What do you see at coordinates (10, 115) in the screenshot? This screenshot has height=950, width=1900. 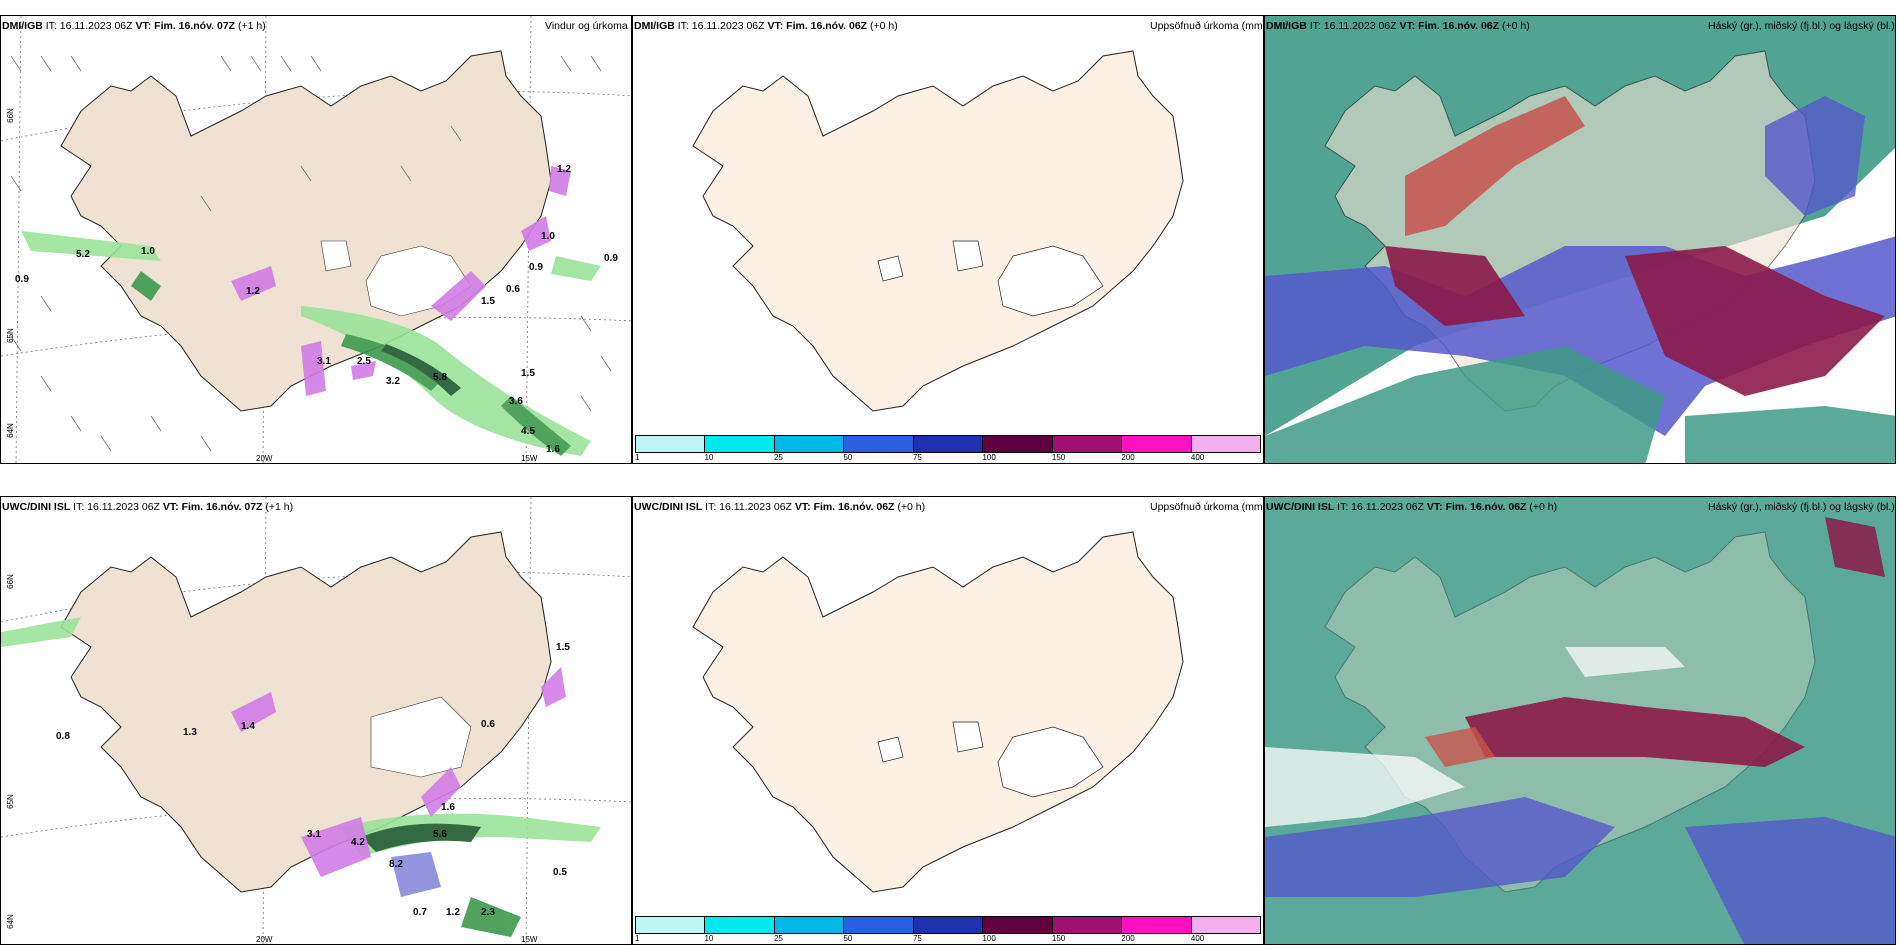 I see `lat-label: 66N` at bounding box center [10, 115].